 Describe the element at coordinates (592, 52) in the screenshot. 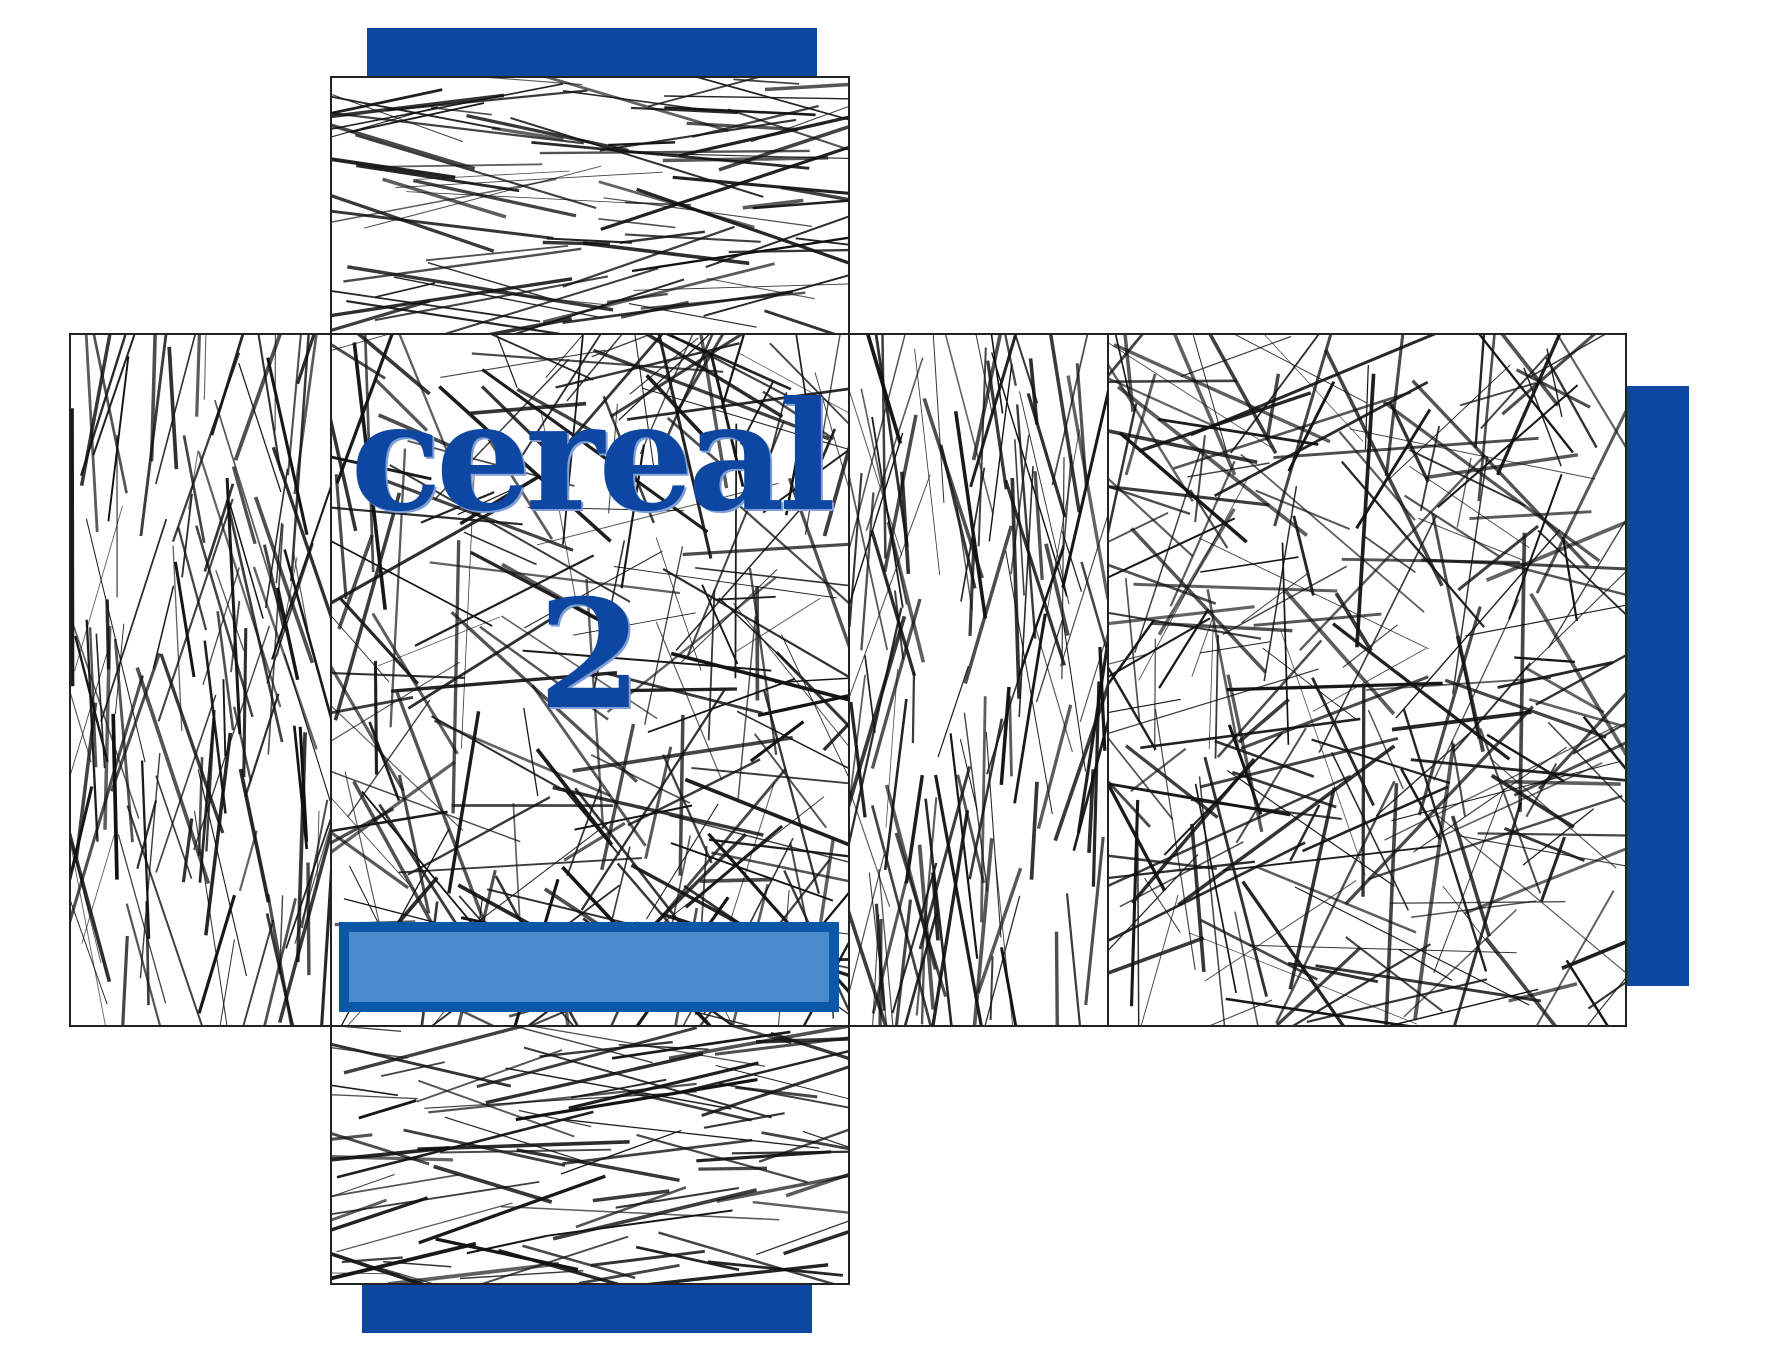

I see `top-flap` at that location.